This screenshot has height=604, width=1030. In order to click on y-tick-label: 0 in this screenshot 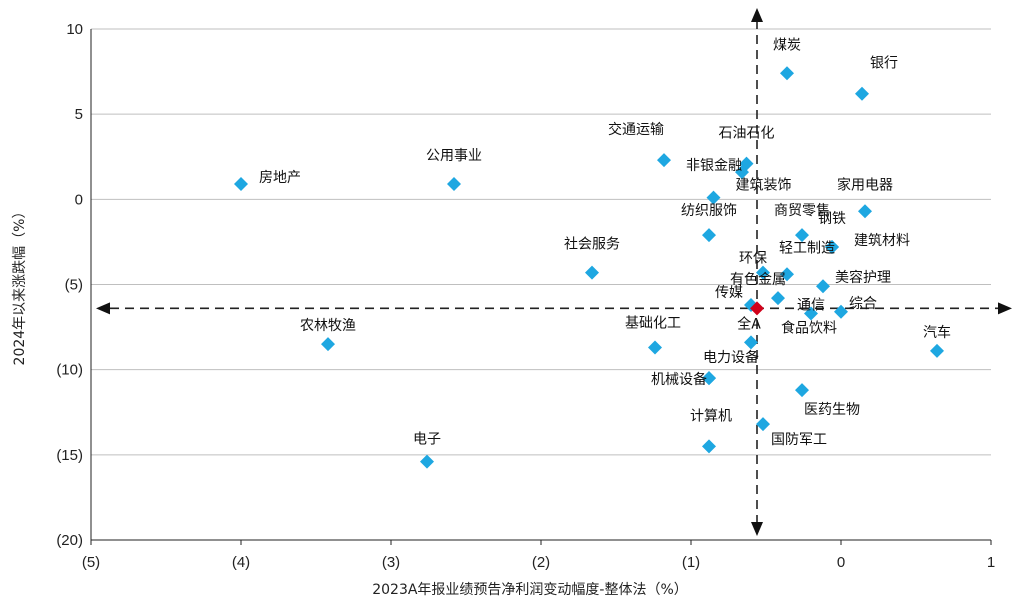, I will do `click(79, 199)`.